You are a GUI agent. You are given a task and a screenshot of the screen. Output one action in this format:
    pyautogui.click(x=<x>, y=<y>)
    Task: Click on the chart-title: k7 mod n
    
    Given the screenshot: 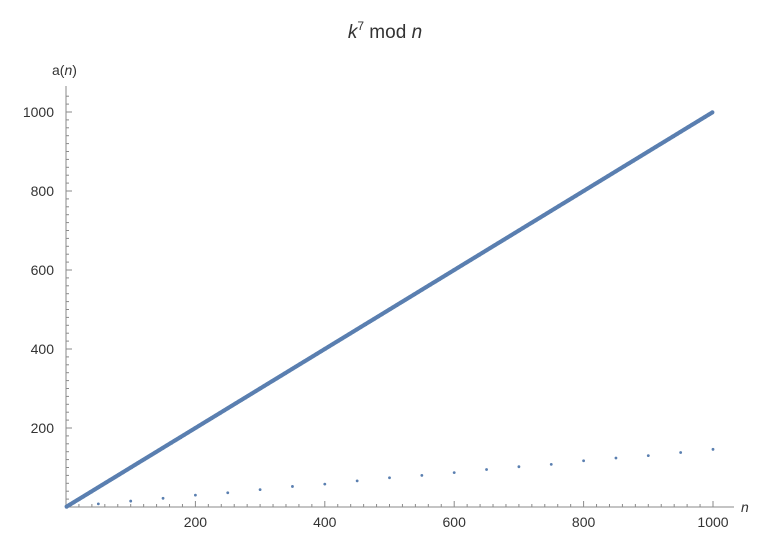 What is the action you would take?
    pyautogui.click(x=385, y=31)
    